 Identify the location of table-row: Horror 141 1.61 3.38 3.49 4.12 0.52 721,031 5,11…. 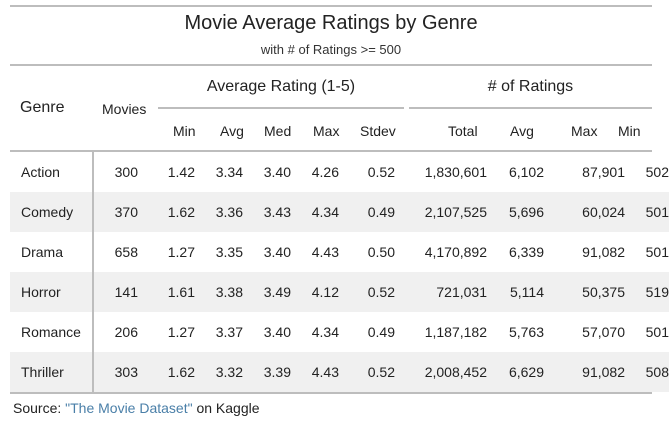
(339, 292).